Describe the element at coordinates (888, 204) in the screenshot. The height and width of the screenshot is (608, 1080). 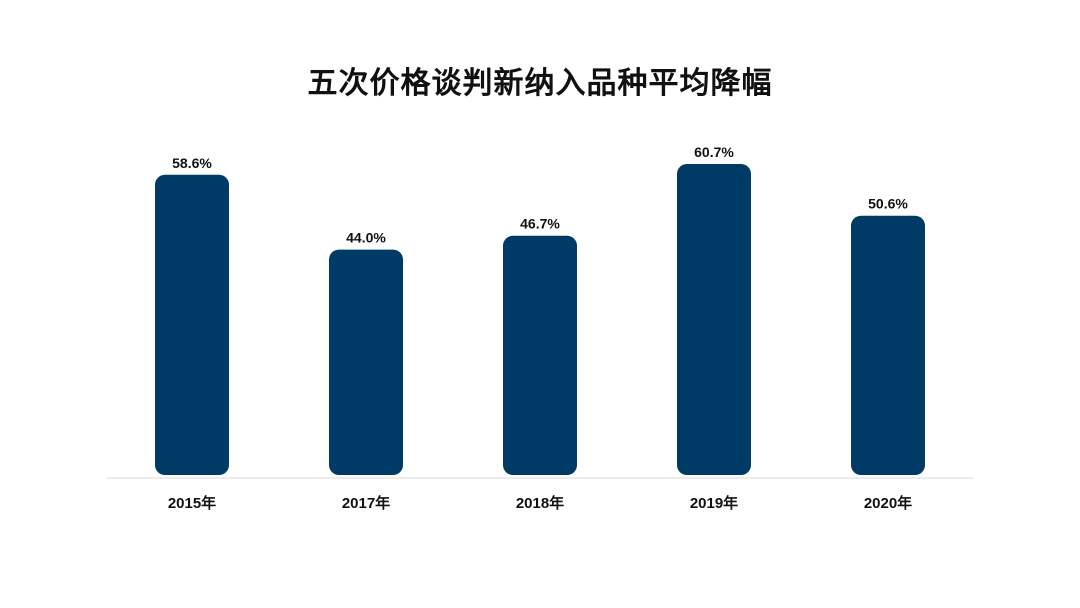
I see `data-label-4: 50.6%` at that location.